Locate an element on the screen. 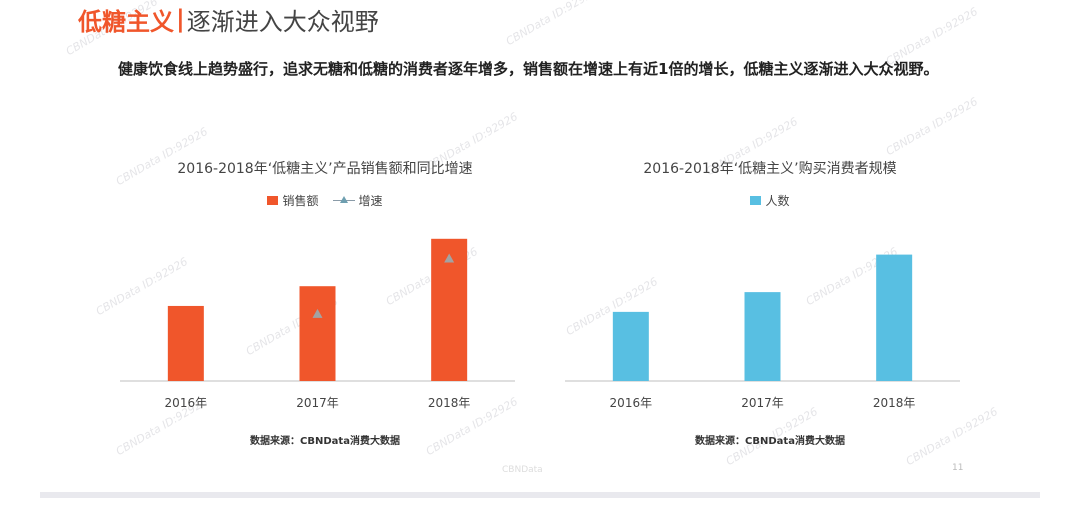 The image size is (1080, 512). legend-swatch-people is located at coordinates (756, 200).